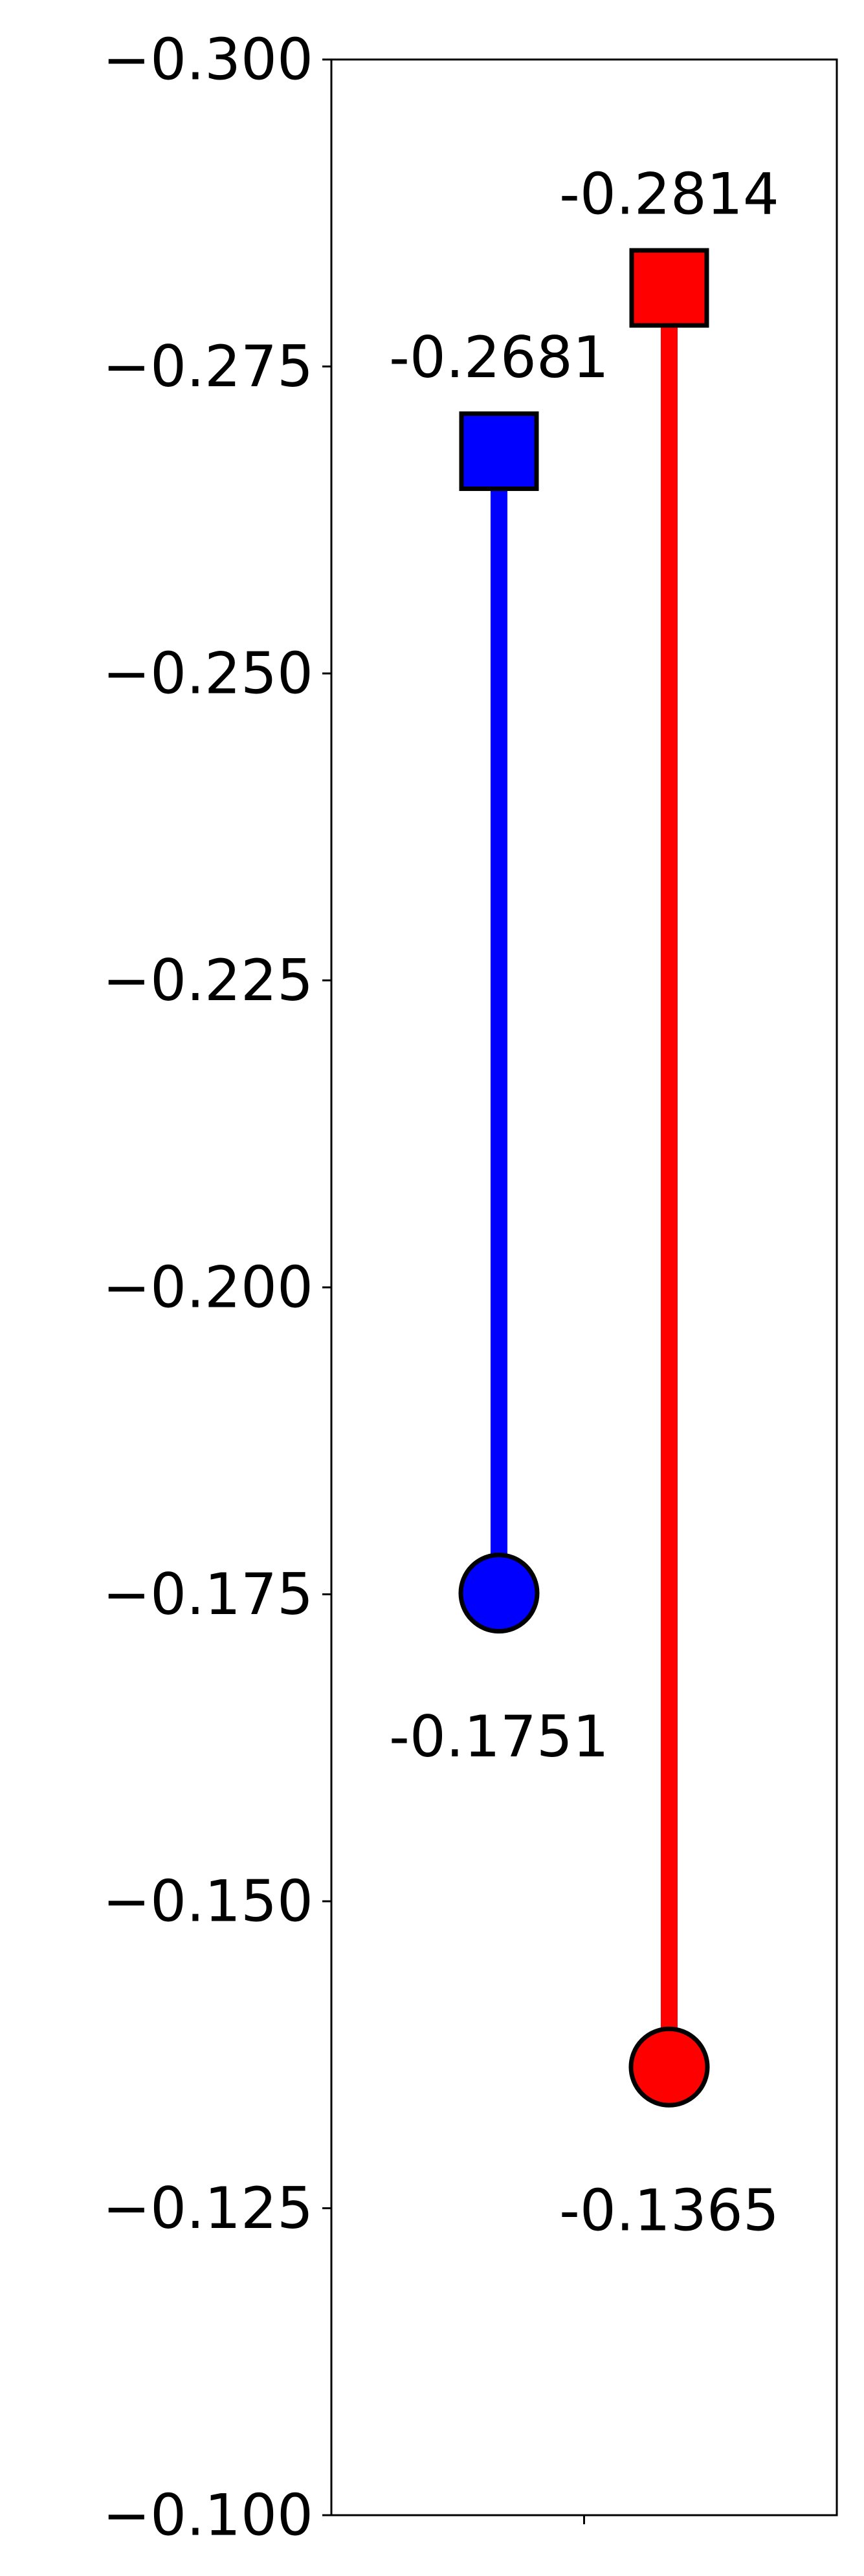  I want to click on y-tick-label: −0.275, so click(207, 366).